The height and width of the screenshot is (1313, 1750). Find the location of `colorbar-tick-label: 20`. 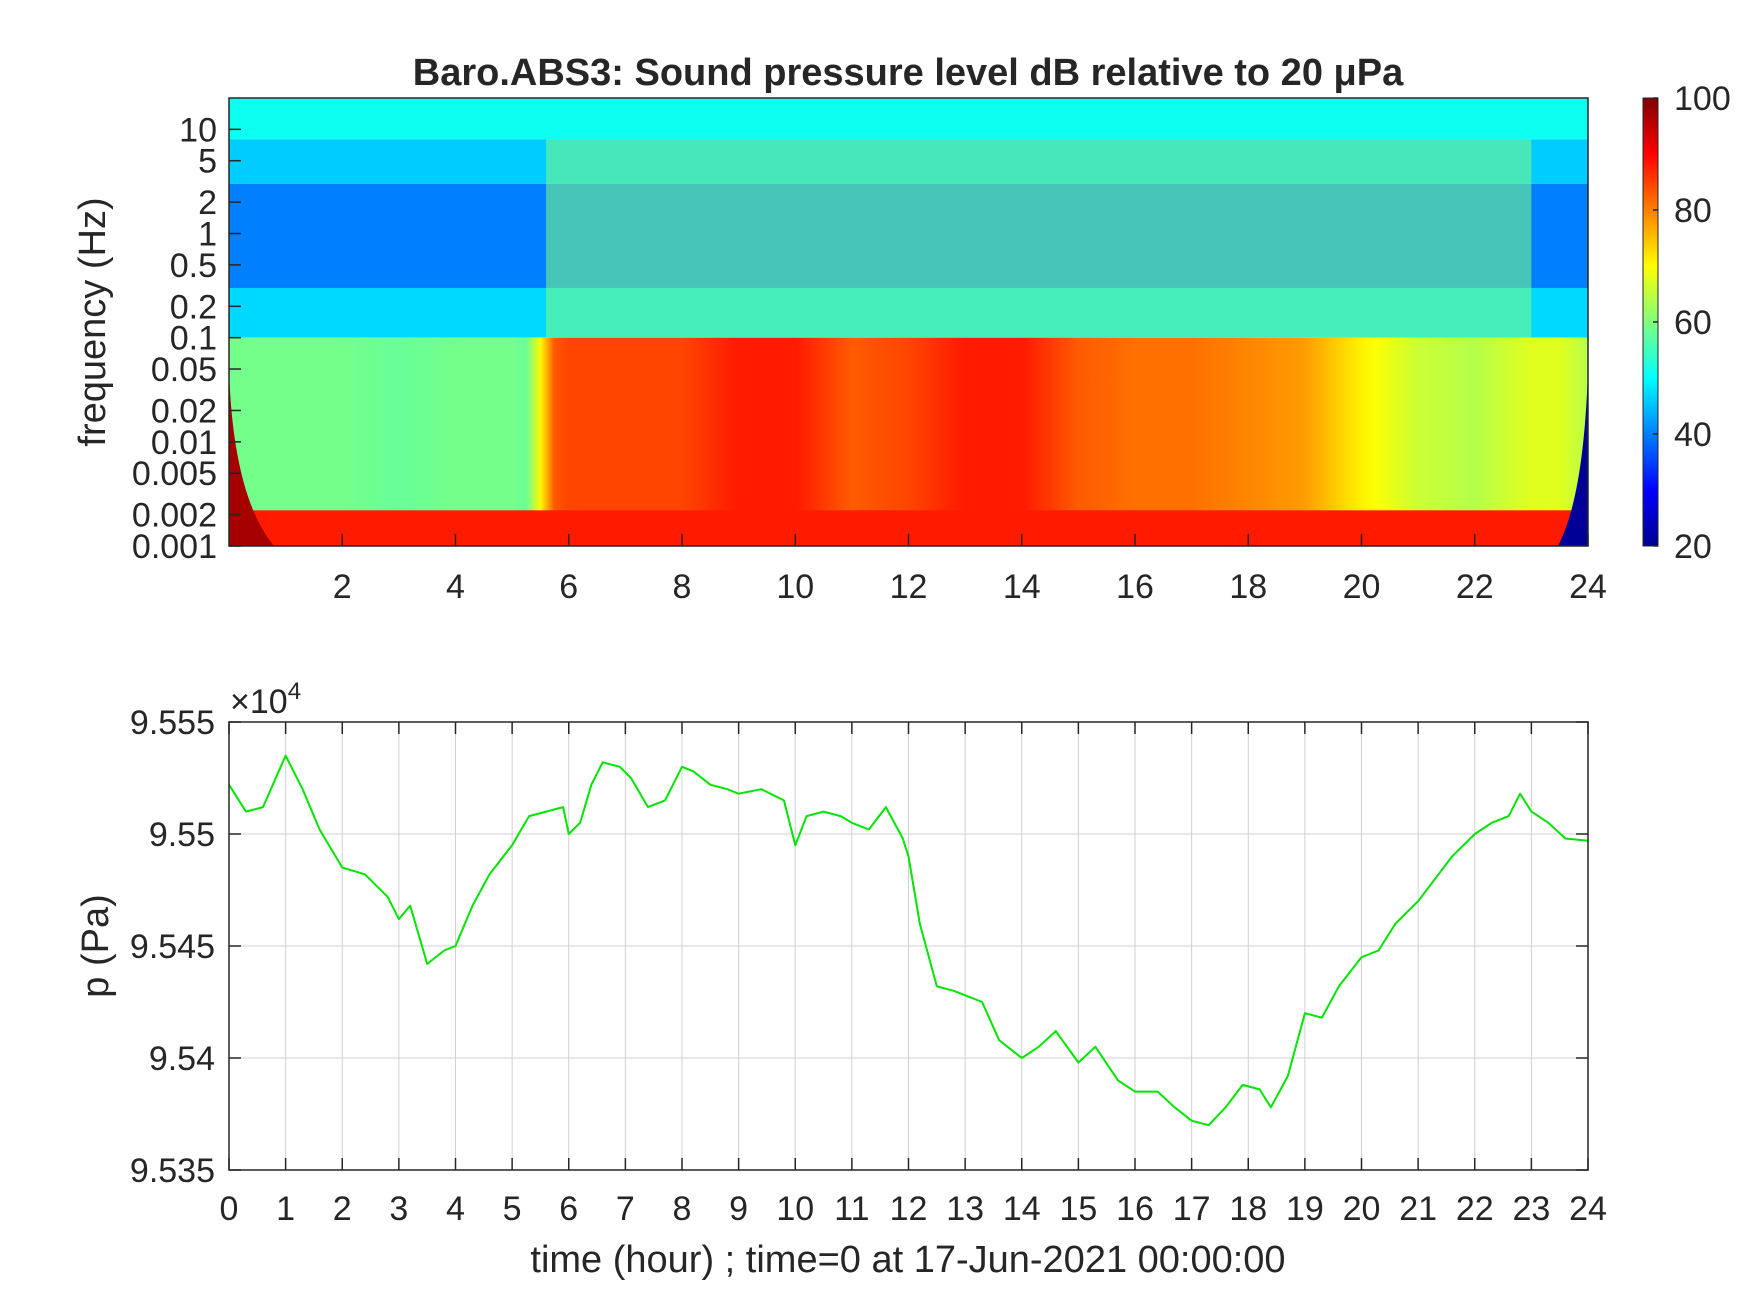

colorbar-tick-label: 20 is located at coordinates (1693, 547).